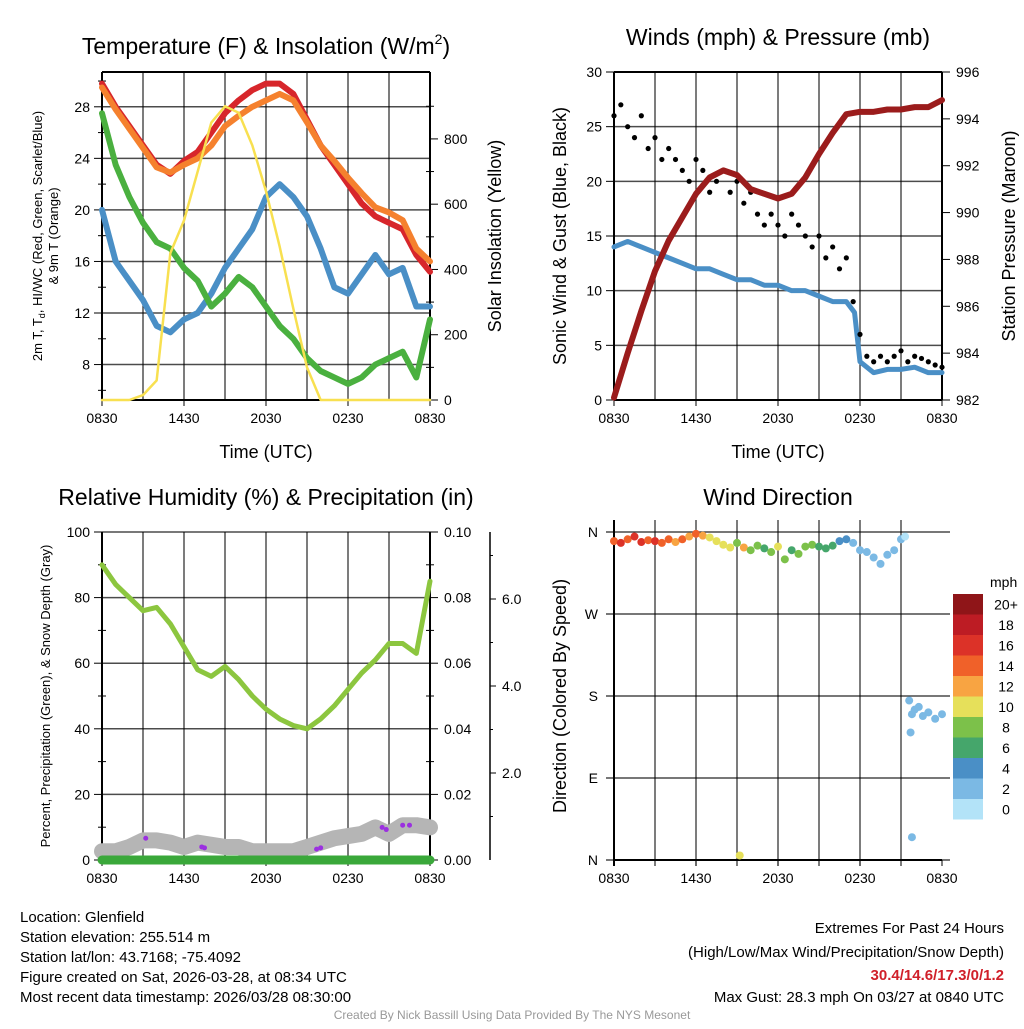 This screenshot has width=1024, height=1029. Describe the element at coordinates (1006, 604) in the screenshot. I see `colorbar-label: 20+` at that location.